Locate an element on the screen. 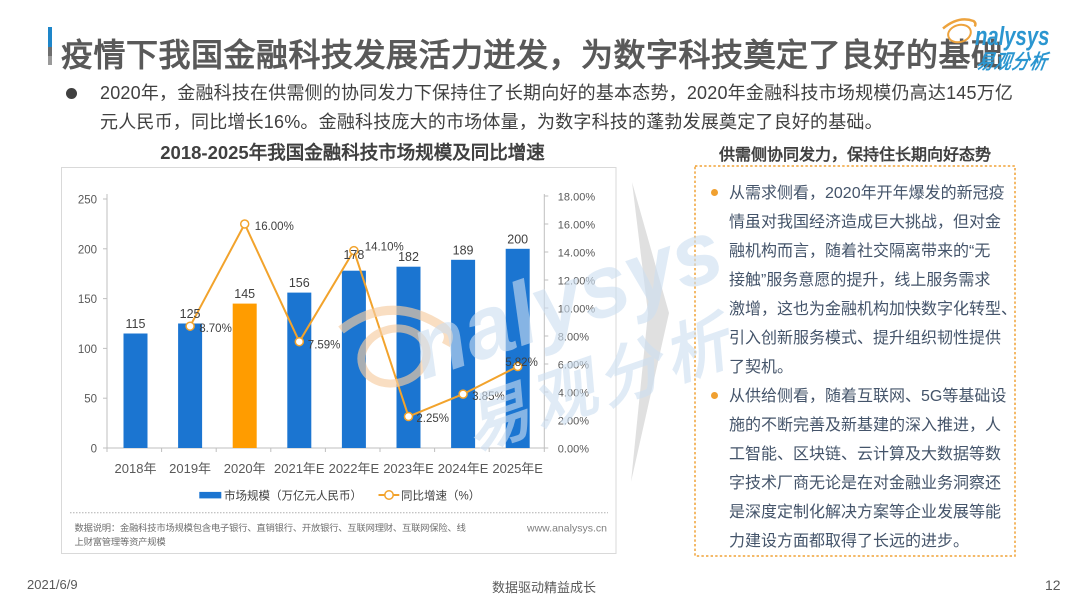 This screenshot has width=1080, height=608. svg-text: 10.00% is located at coordinates (577, 310).